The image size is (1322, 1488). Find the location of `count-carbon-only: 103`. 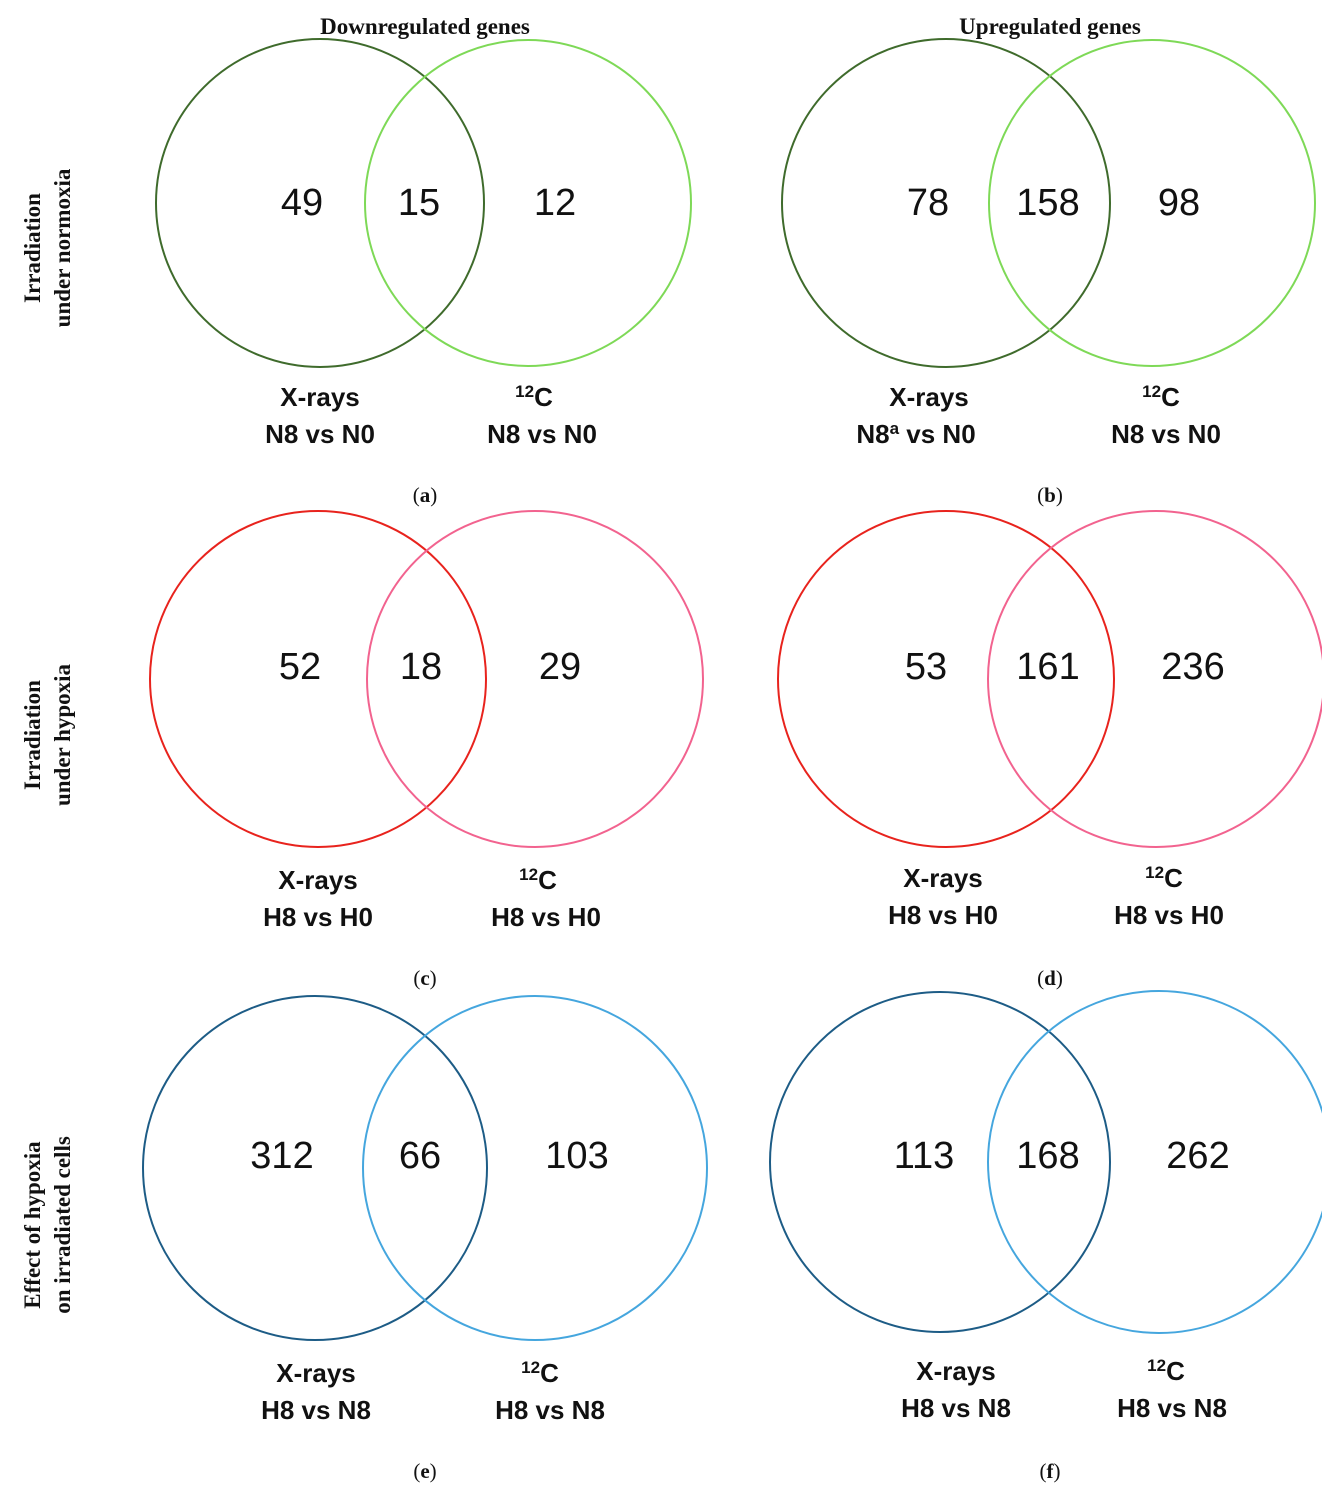

count-carbon-only: 103 is located at coordinates (576, 1156).